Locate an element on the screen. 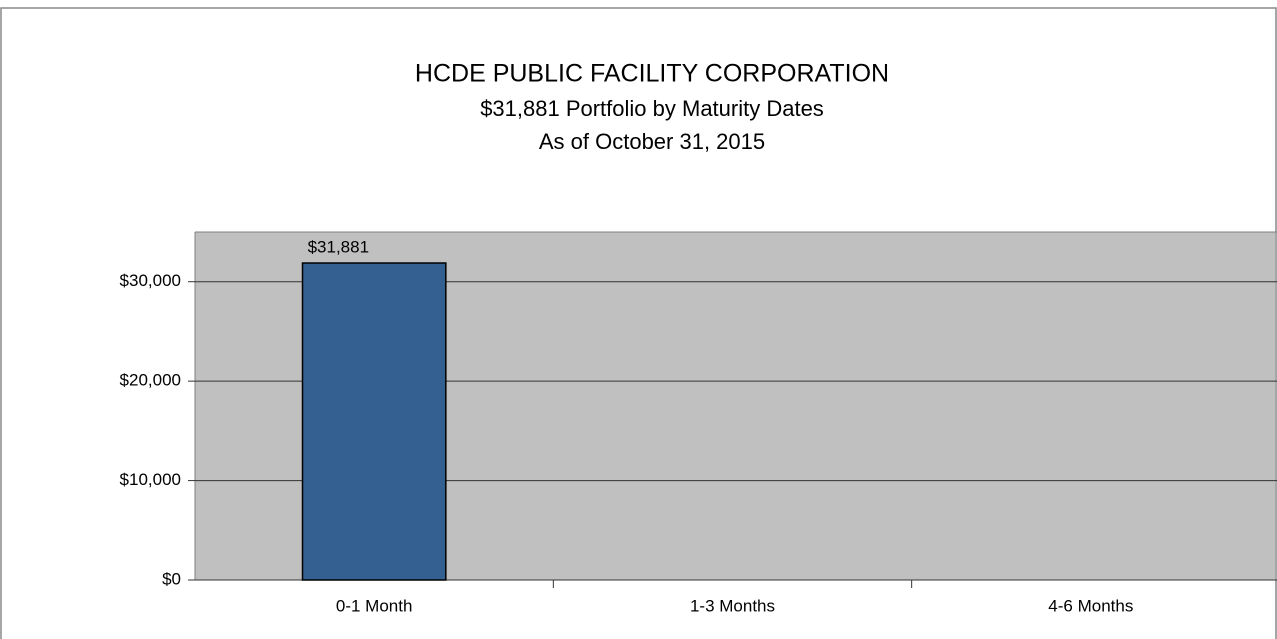 This screenshot has height=639, width=1277. x-tick-label: 0-1 Month is located at coordinates (374, 605).